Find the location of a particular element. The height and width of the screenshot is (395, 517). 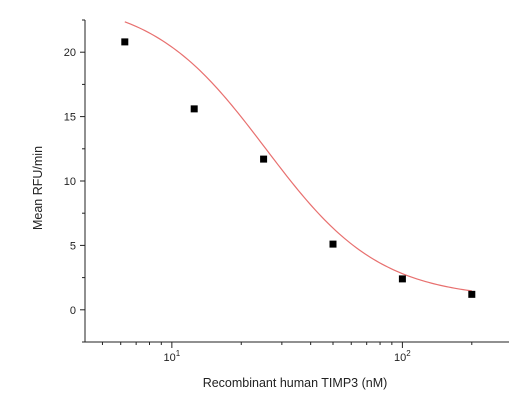

x-tick-label: 10¹ is located at coordinates (172, 356).